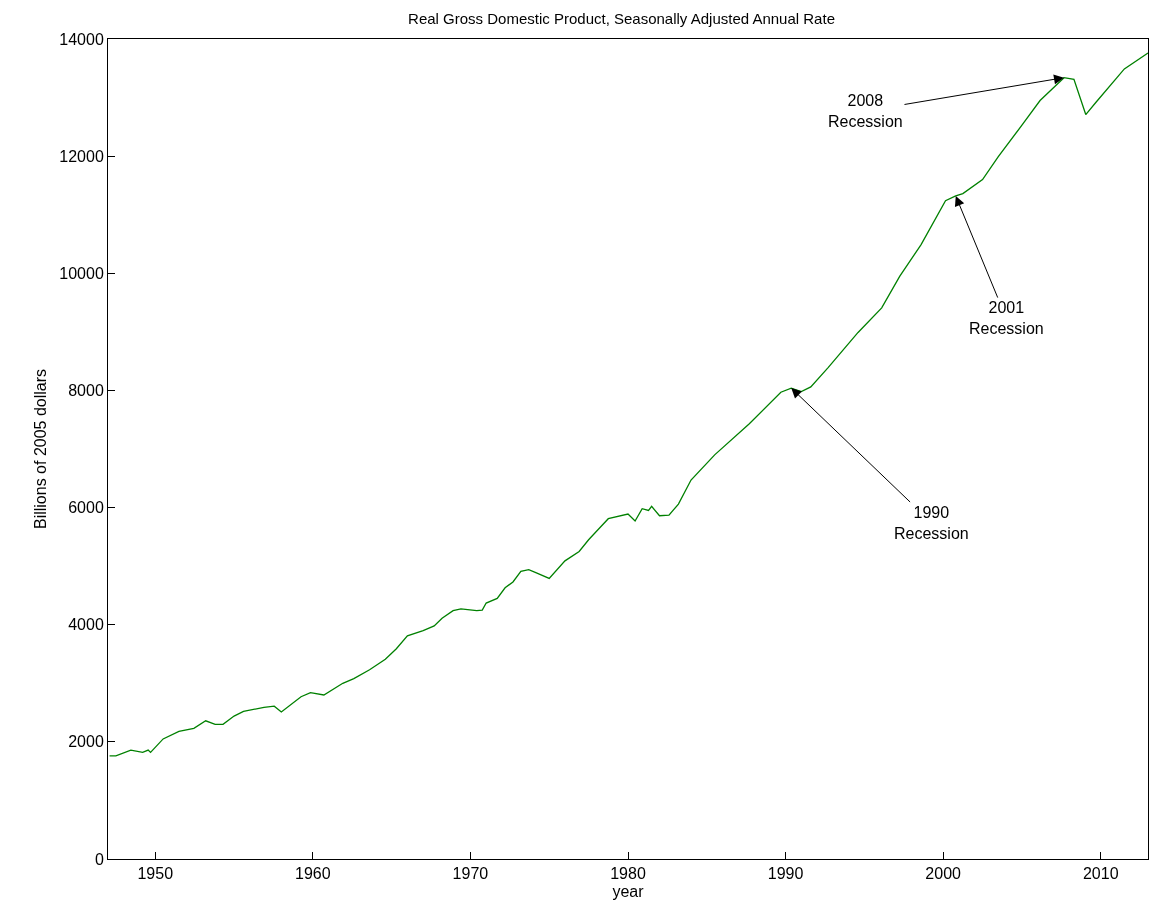 The width and height of the screenshot is (1151, 919). Describe the element at coordinates (86, 742) in the screenshot. I see `y-tick-label: 2000` at that location.